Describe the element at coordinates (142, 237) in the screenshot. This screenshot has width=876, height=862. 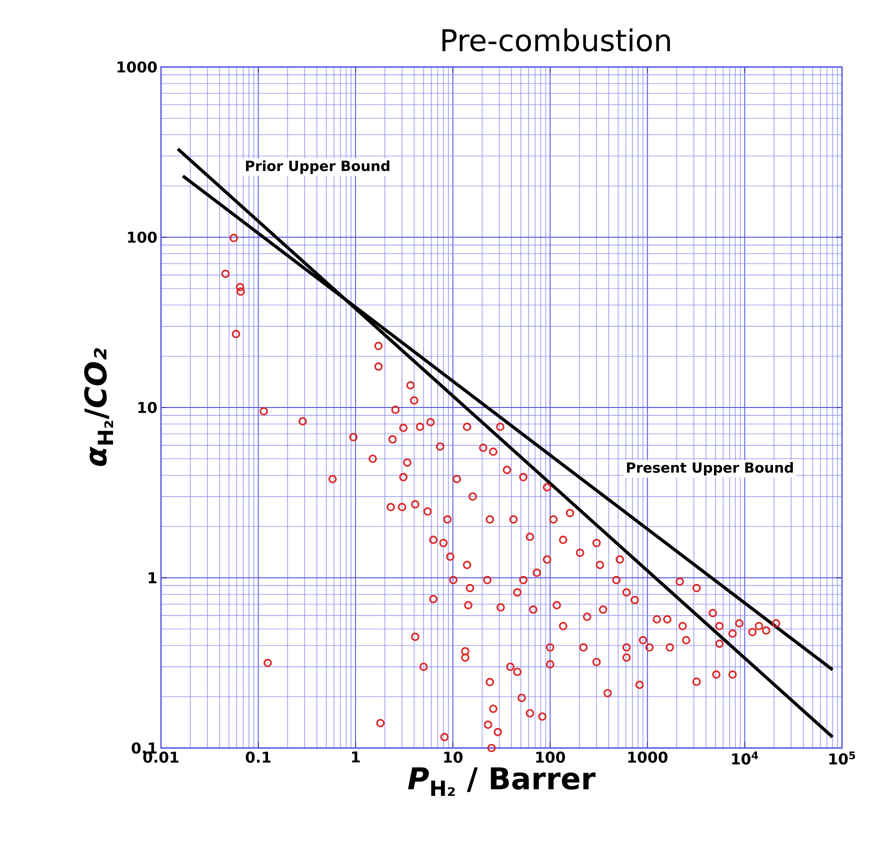
I see `y-tick-label: 100` at that location.